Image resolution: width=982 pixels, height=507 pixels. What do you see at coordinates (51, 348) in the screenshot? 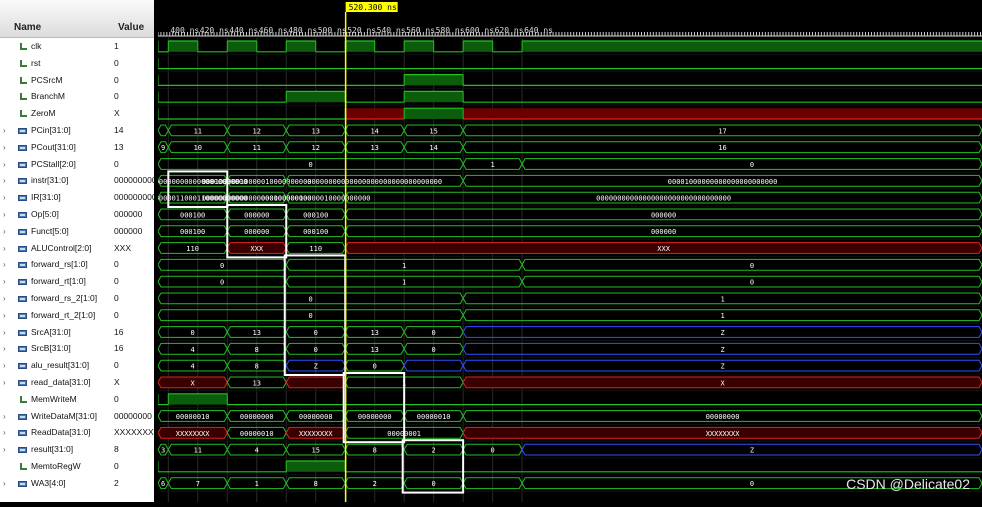
I see `signal-name: SrcB[31:0]` at bounding box center [51, 348].